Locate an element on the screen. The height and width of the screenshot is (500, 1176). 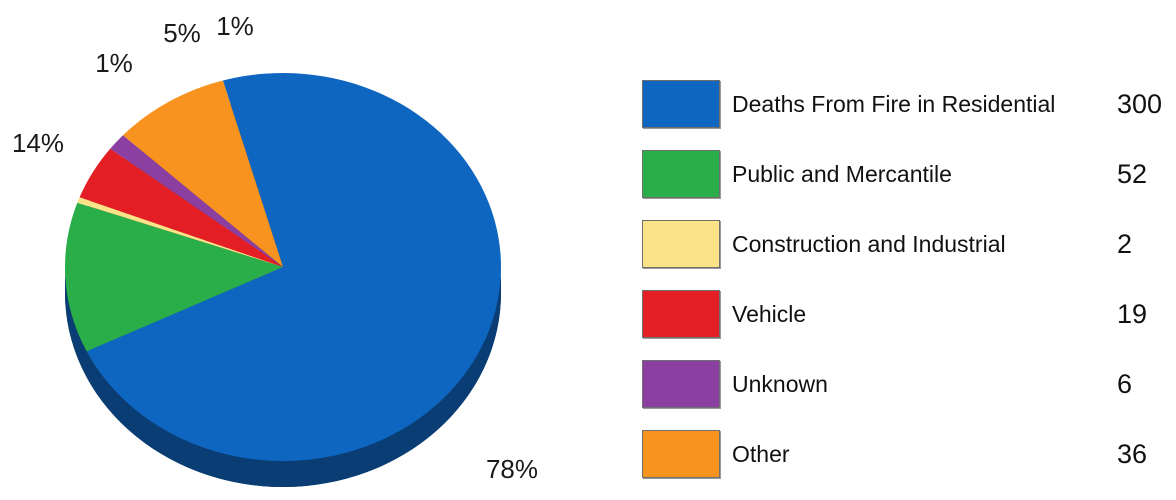
legend-item-construction-industrial: Construction and Industrial 2 is located at coordinates (908, 245).